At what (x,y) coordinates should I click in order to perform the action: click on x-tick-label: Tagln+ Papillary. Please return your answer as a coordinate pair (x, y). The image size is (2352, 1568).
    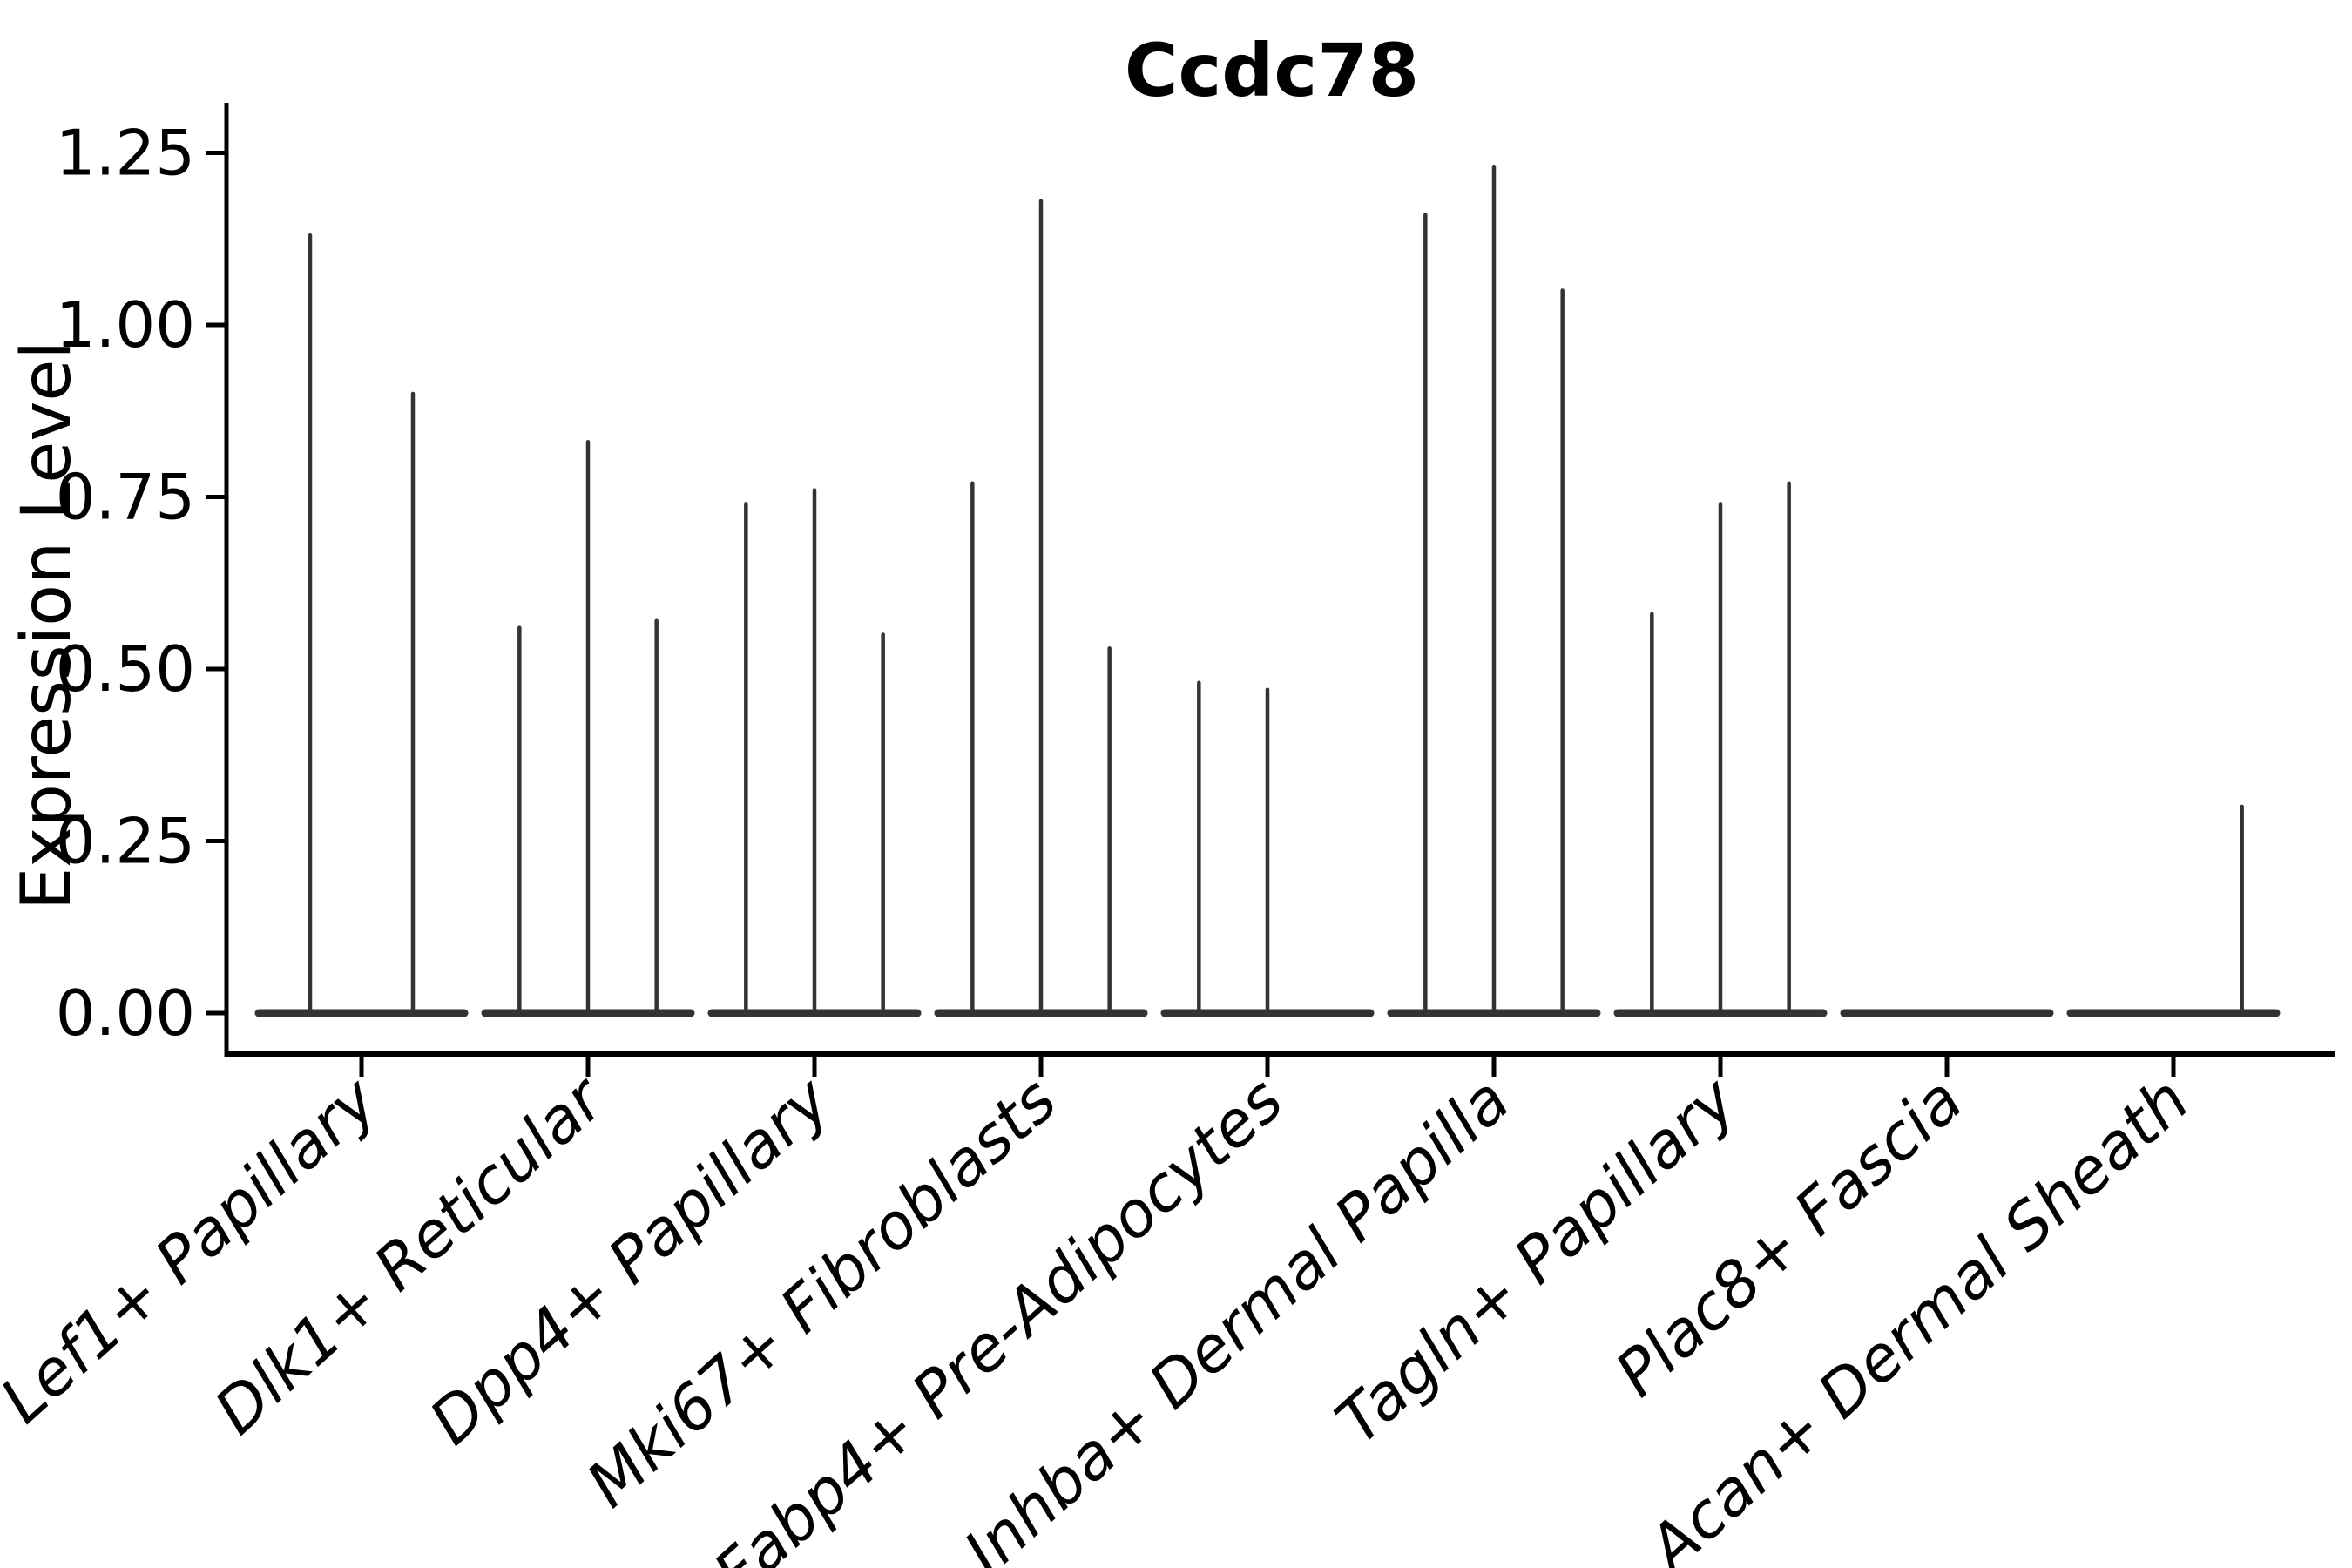
    Looking at the image, I should click on (1536, 1260).